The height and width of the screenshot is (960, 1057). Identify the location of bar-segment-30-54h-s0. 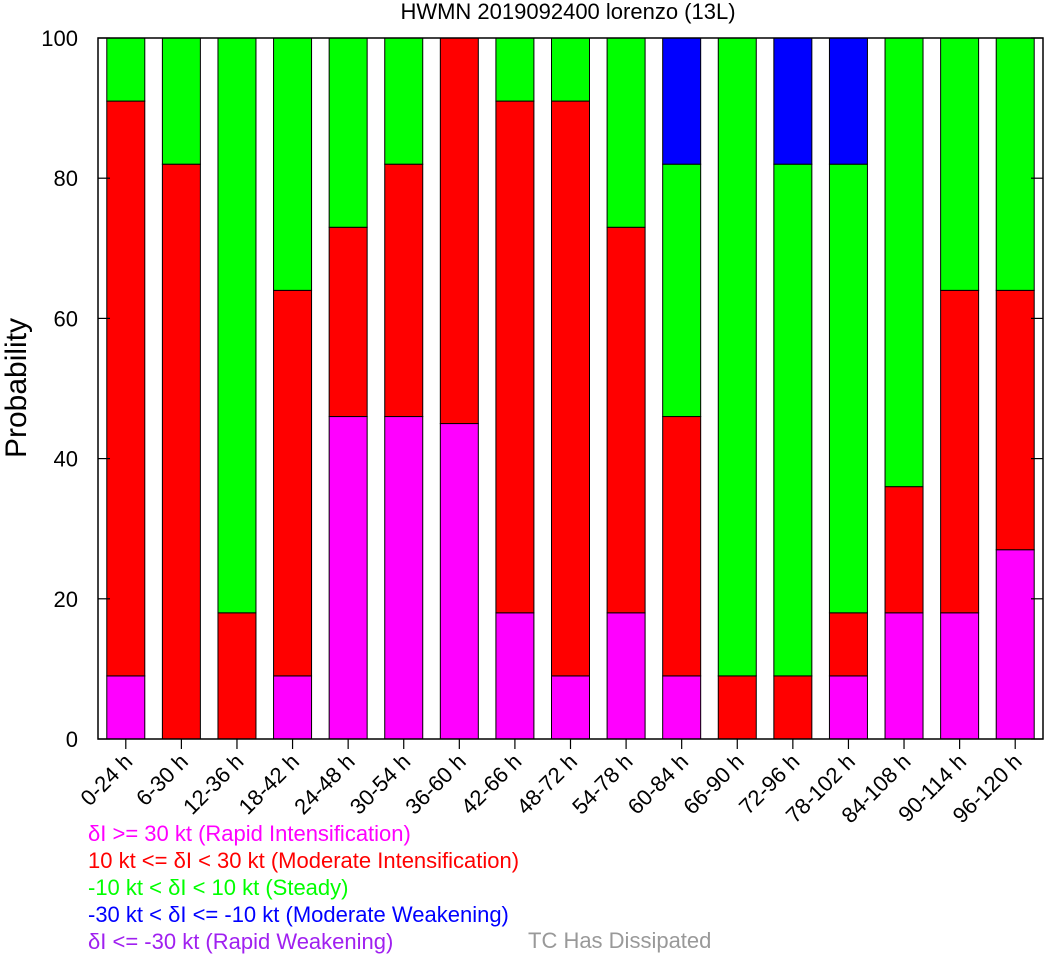
(404, 578).